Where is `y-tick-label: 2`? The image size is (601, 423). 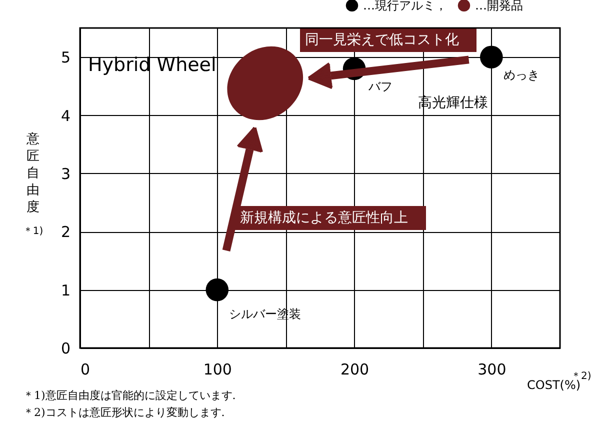 y-tick-label: 2 is located at coordinates (65, 232).